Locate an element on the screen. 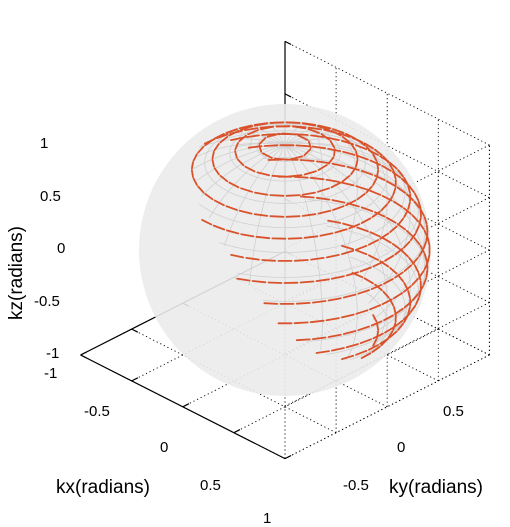 The height and width of the screenshot is (527, 510). x-tick-label: 0 is located at coordinates (164, 447).